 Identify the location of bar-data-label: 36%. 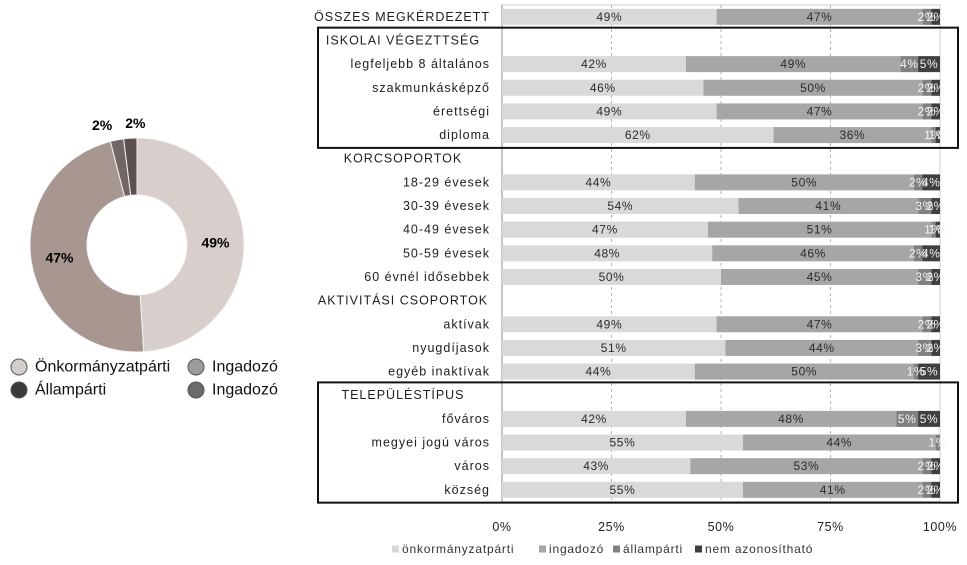
(852, 135).